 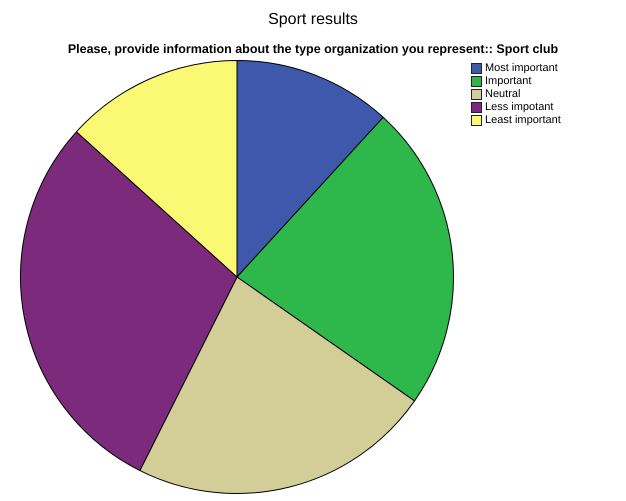 What do you see at coordinates (502, 94) in the screenshot?
I see `legend-label: Neutral` at bounding box center [502, 94].